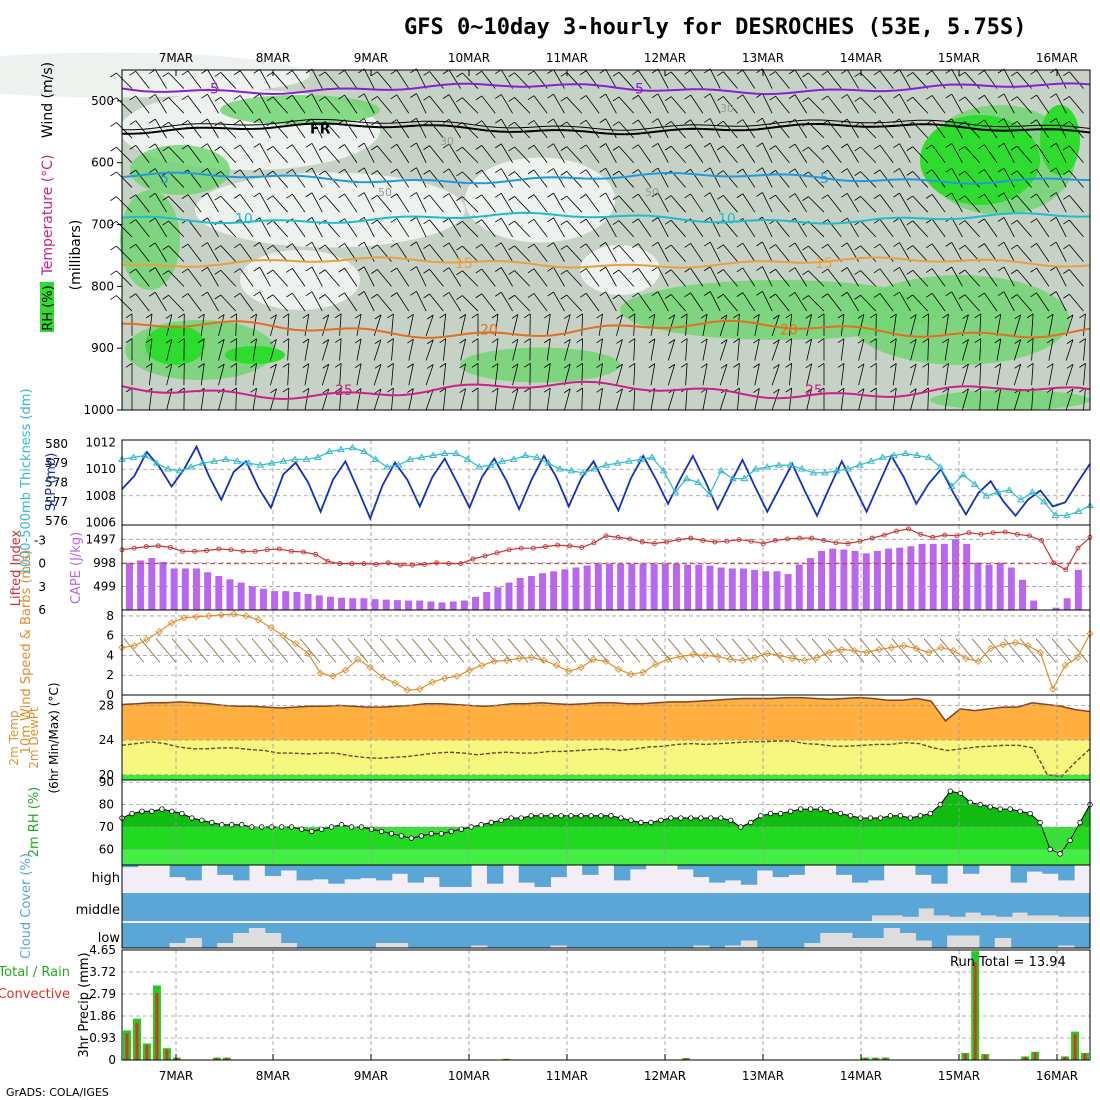 The height and width of the screenshot is (1100, 1100). What do you see at coordinates (371, 58) in the screenshot?
I see `top-date-label: 9MAR` at bounding box center [371, 58].